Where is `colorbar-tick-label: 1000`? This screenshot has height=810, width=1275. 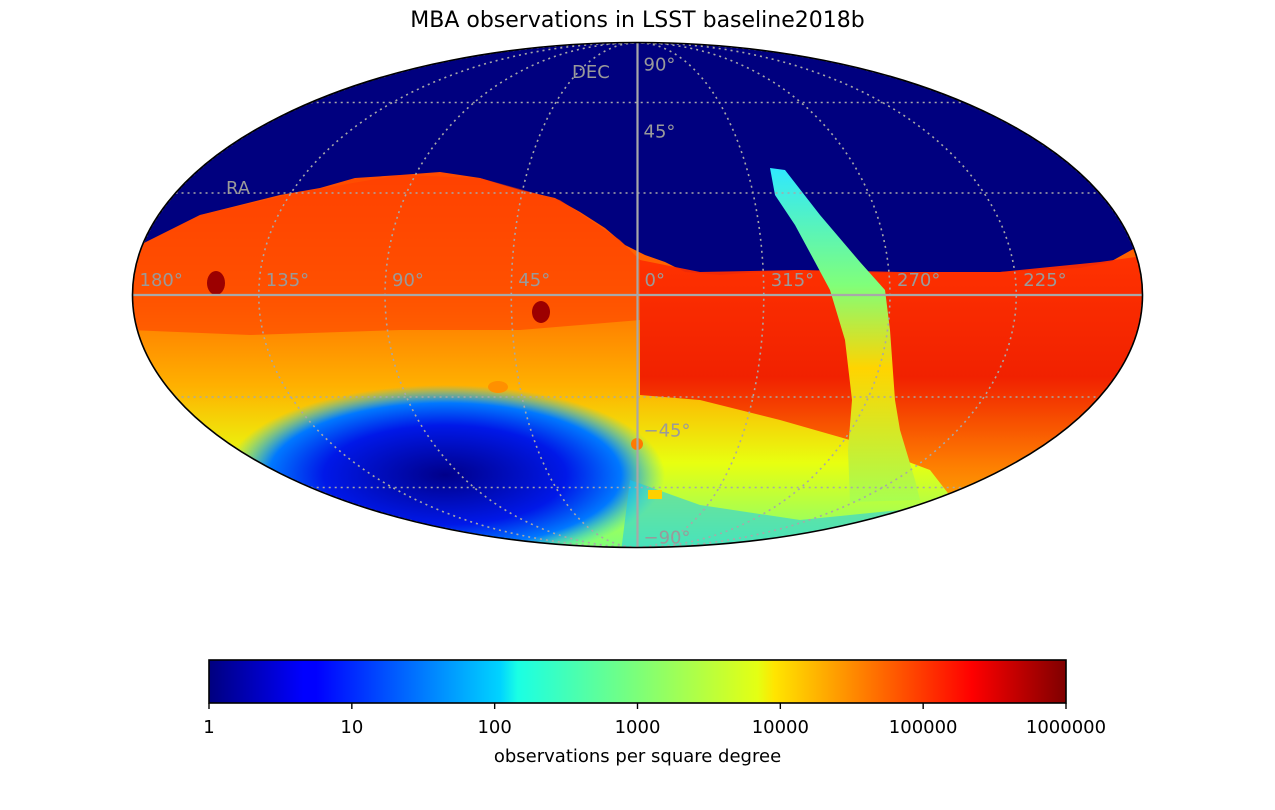 colorbar-tick-label: 1000 is located at coordinates (638, 727).